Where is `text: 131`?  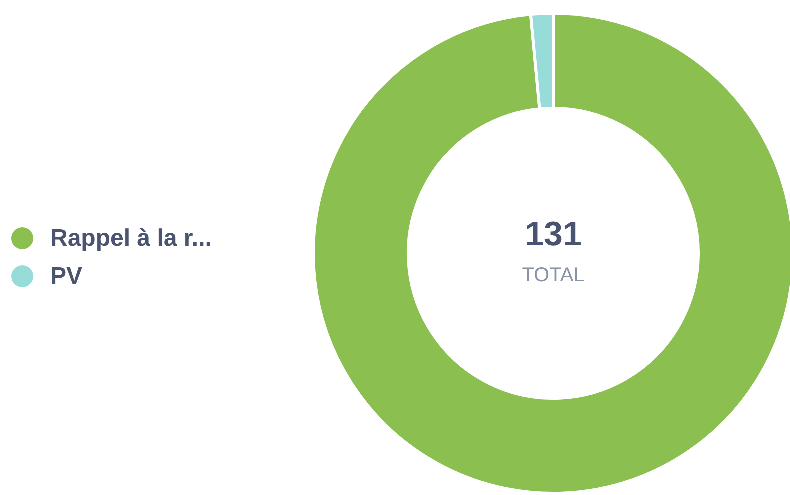 text: 131 is located at coordinates (553, 235).